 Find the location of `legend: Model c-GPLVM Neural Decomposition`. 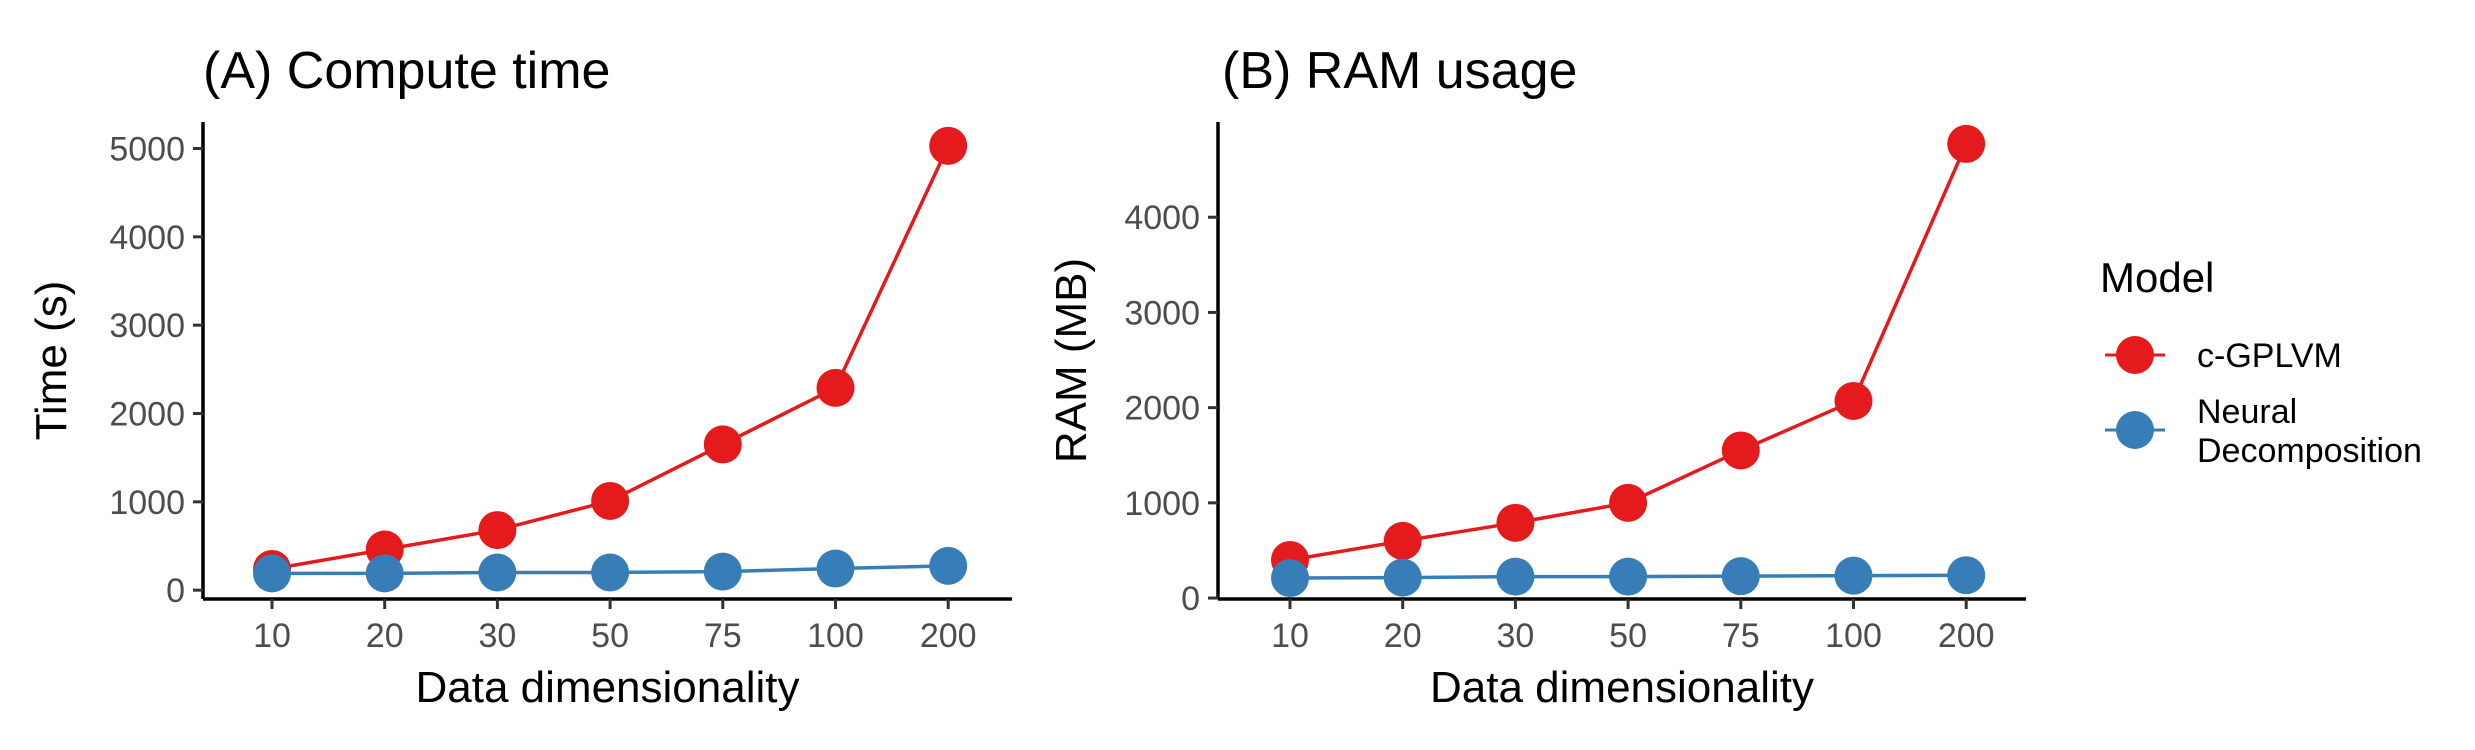

legend: Model c-GPLVM Neural Decomposition is located at coordinates (2261, 362).